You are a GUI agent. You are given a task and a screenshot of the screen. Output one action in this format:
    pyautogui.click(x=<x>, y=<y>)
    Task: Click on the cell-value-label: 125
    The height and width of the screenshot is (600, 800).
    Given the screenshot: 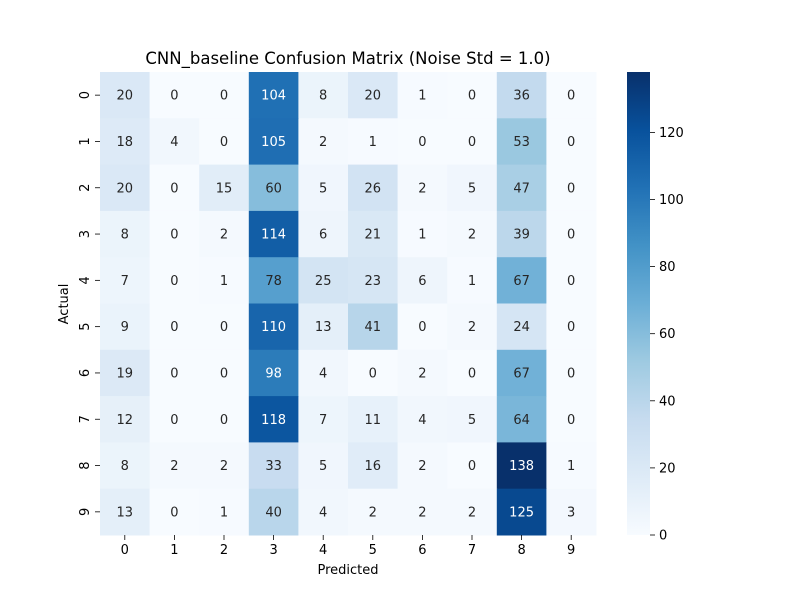 What is the action you would take?
    pyautogui.click(x=521, y=512)
    